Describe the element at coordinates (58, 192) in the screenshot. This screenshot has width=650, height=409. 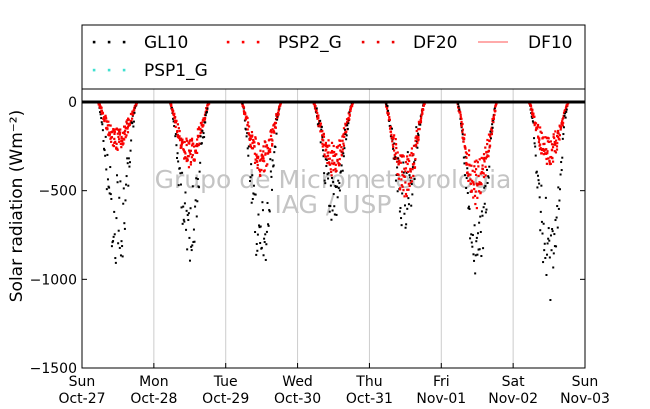
I see `y-tick-label: −500` at that location.